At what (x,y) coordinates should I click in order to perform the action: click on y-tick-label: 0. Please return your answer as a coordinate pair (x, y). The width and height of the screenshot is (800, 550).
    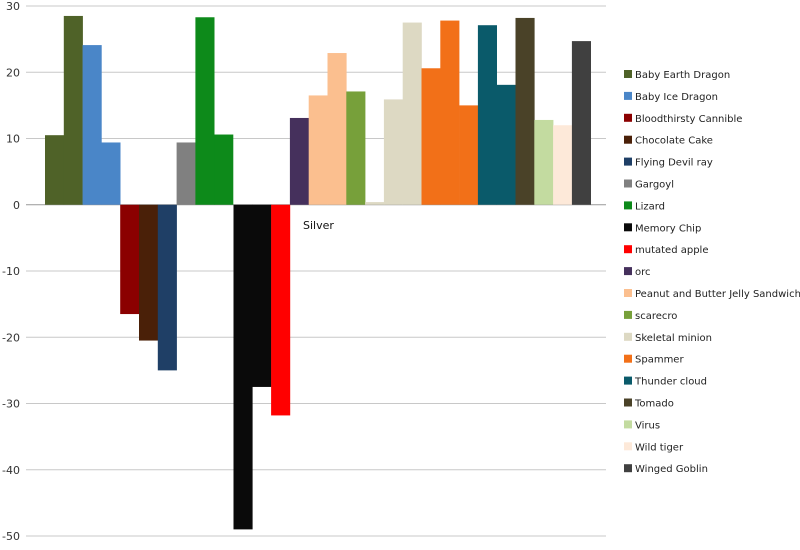
    Looking at the image, I should click on (16, 205).